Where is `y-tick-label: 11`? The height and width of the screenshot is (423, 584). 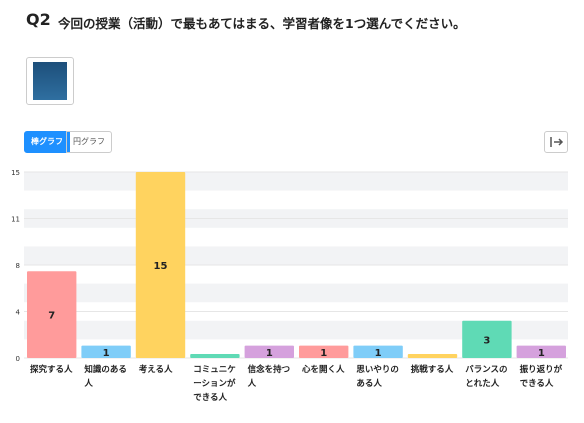
y-tick-label: 11 is located at coordinates (15, 220).